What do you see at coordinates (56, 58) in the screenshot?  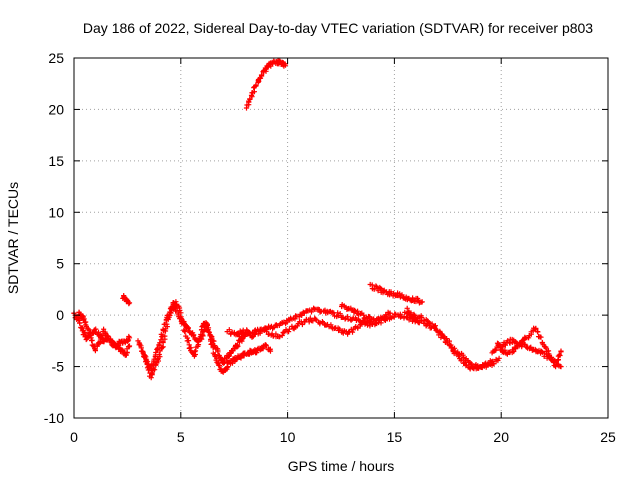 I see `y-tick-label: 25` at bounding box center [56, 58].